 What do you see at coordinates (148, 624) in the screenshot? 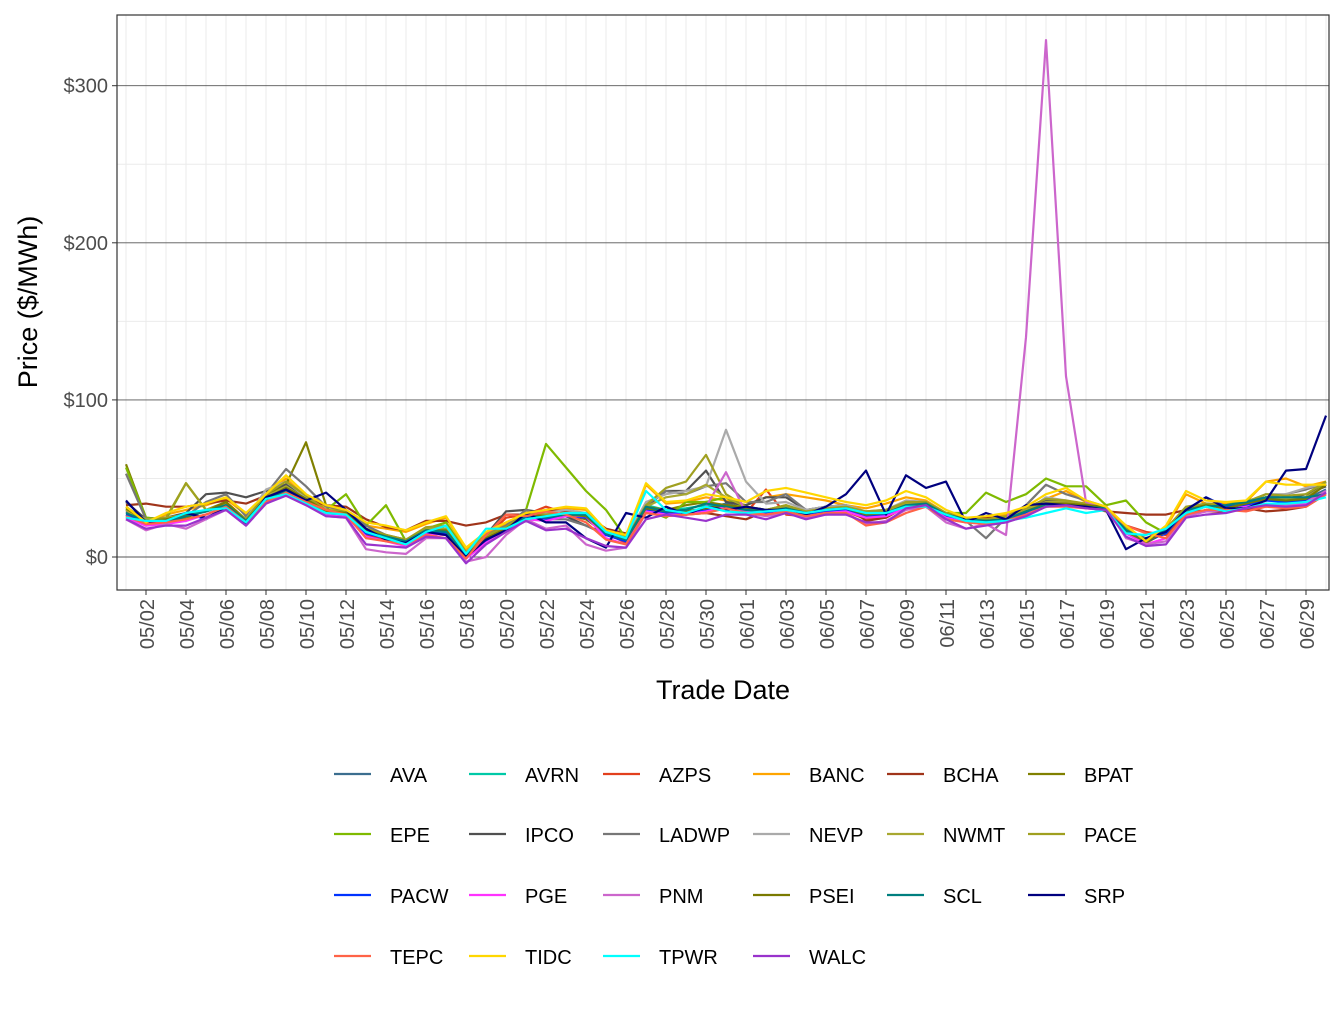
I see `x-tick-label: 05/02` at bounding box center [148, 624].